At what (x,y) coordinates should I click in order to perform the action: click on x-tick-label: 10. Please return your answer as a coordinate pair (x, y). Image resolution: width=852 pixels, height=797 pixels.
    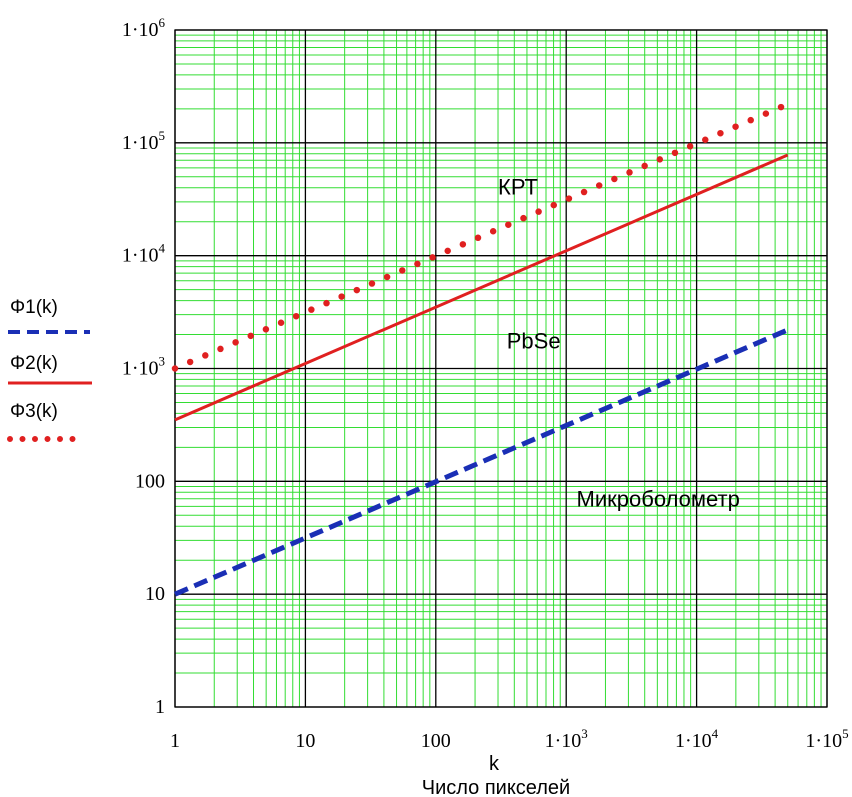
    Looking at the image, I should click on (305, 741).